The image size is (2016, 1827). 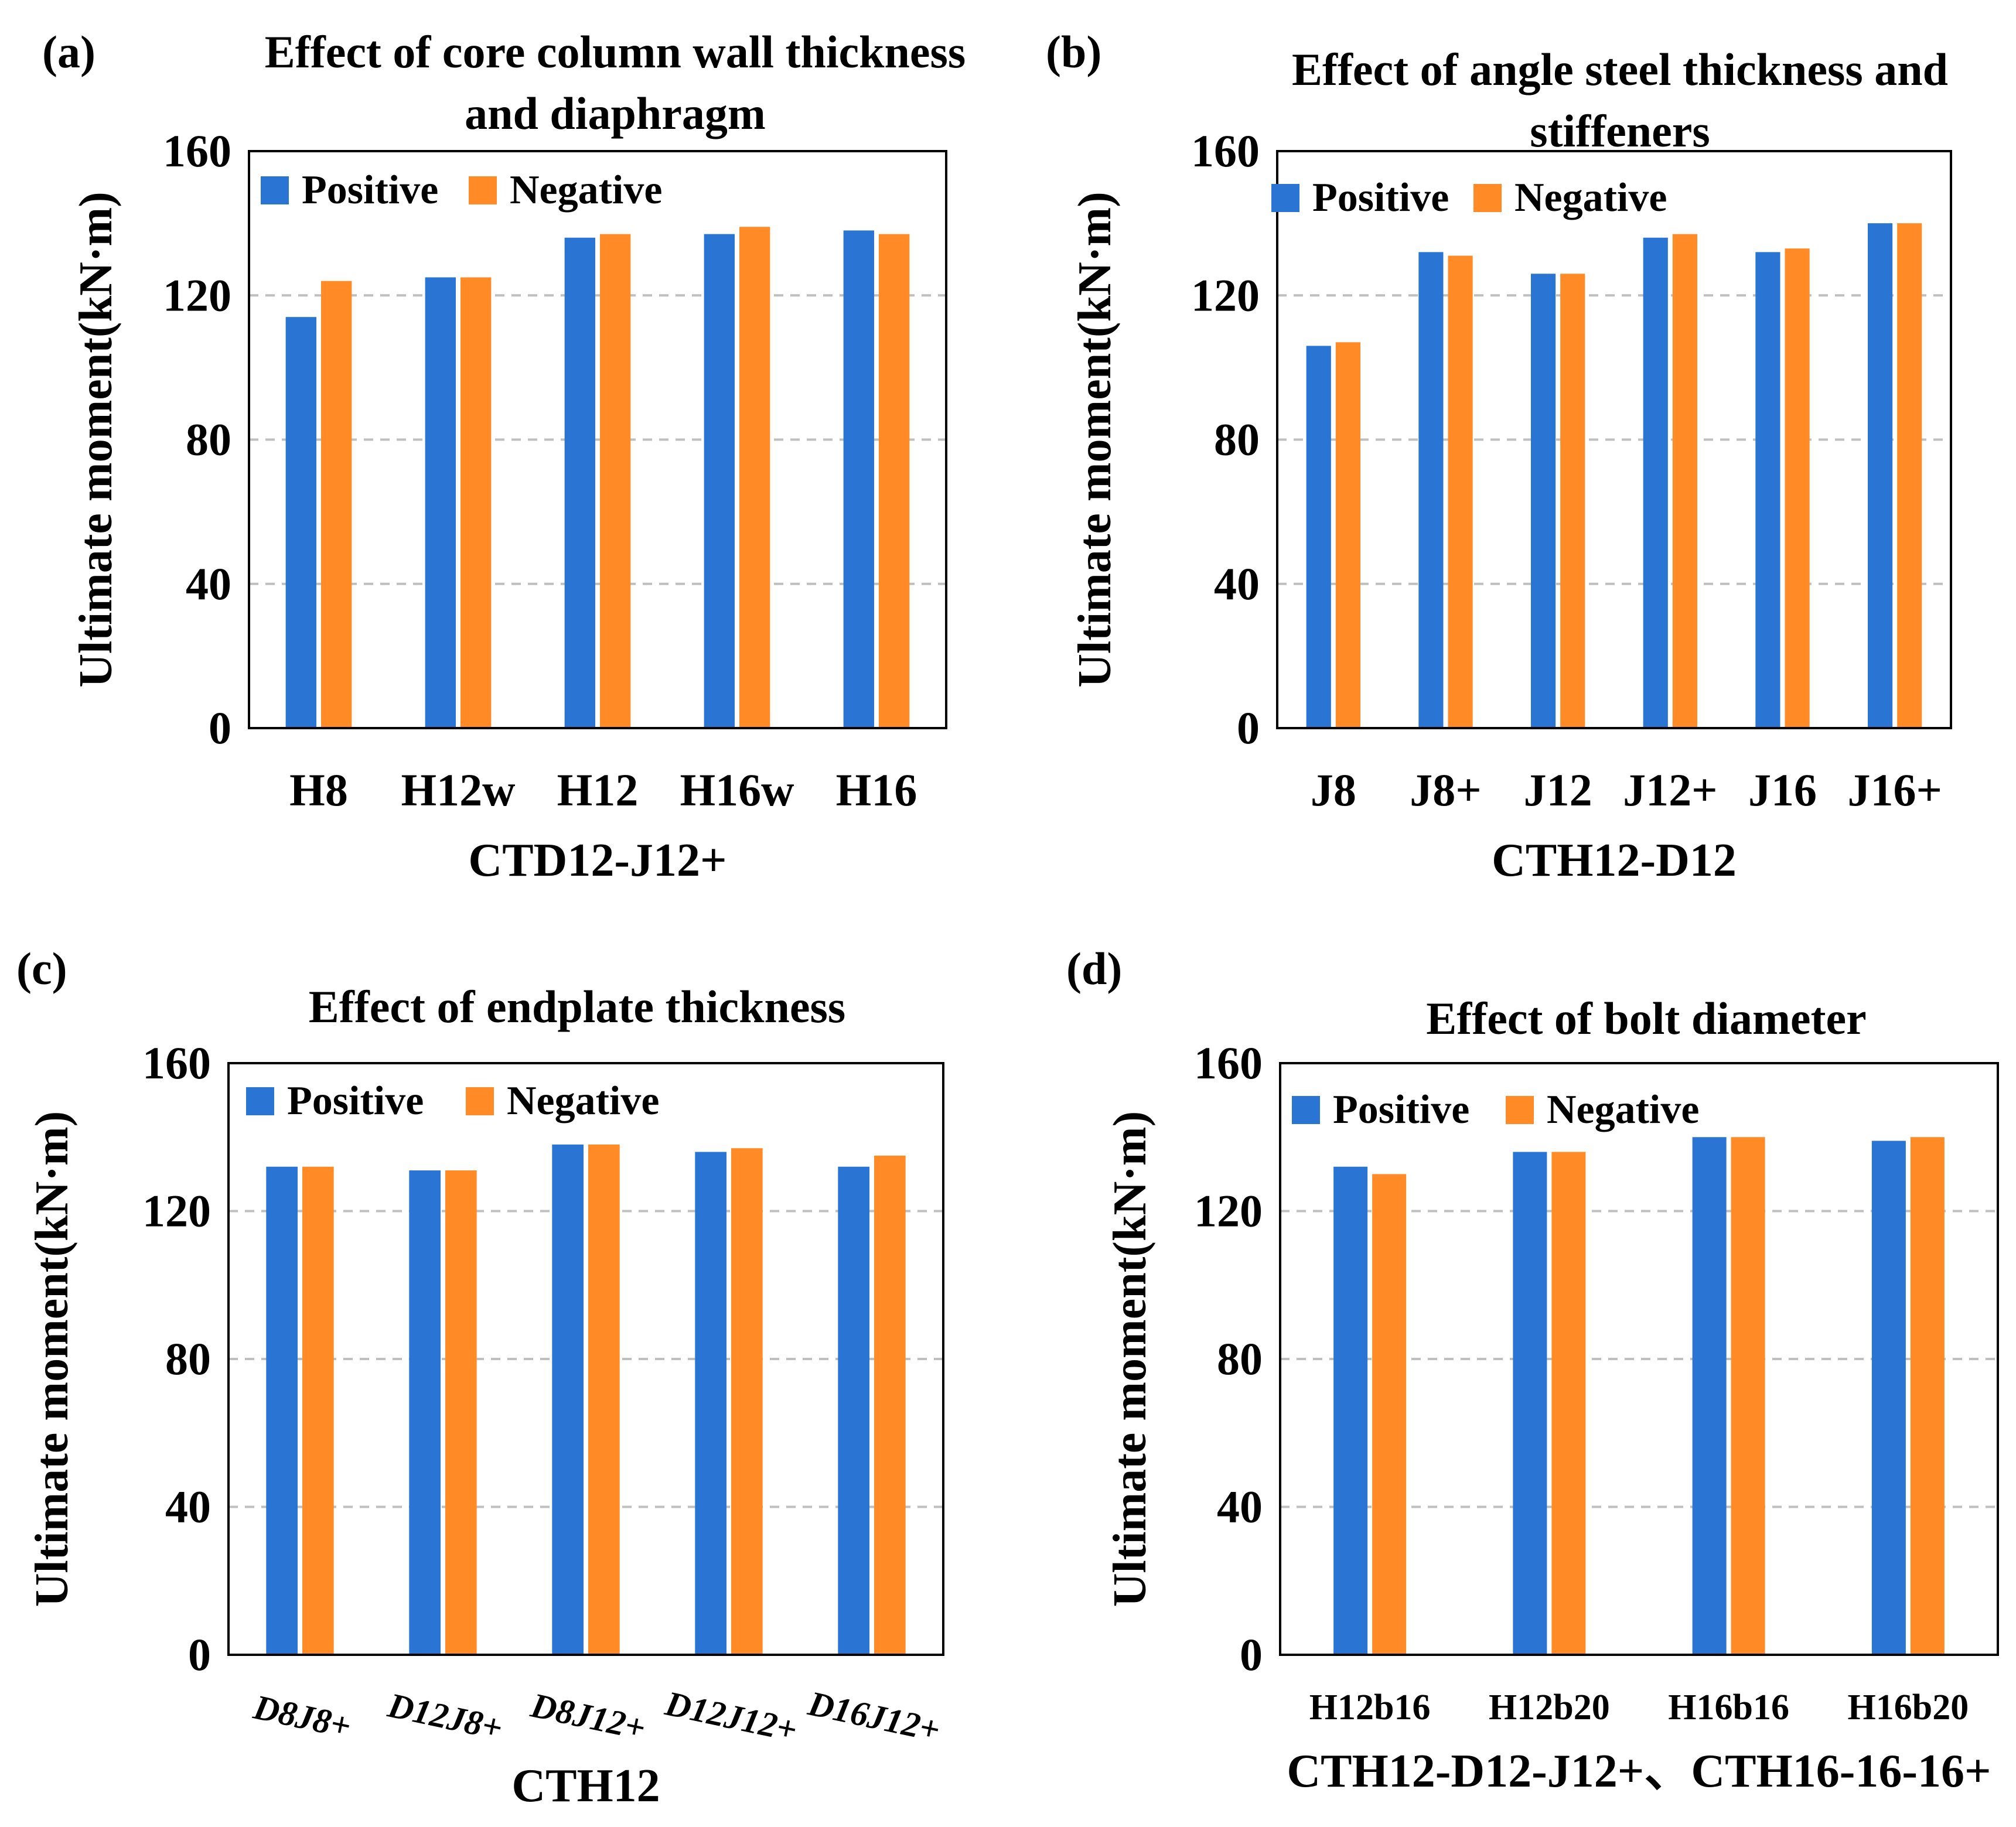 I want to click on chart-title-line: Effect of core column wall thickness, so click(x=615, y=52).